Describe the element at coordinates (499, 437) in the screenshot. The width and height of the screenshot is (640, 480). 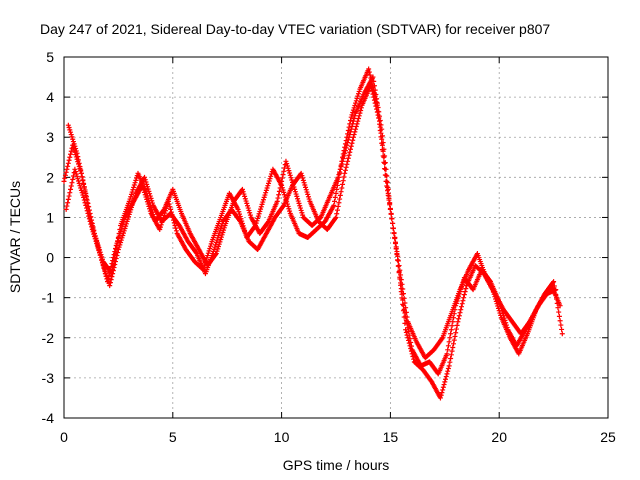
I see `x-tick-label: 20` at that location.